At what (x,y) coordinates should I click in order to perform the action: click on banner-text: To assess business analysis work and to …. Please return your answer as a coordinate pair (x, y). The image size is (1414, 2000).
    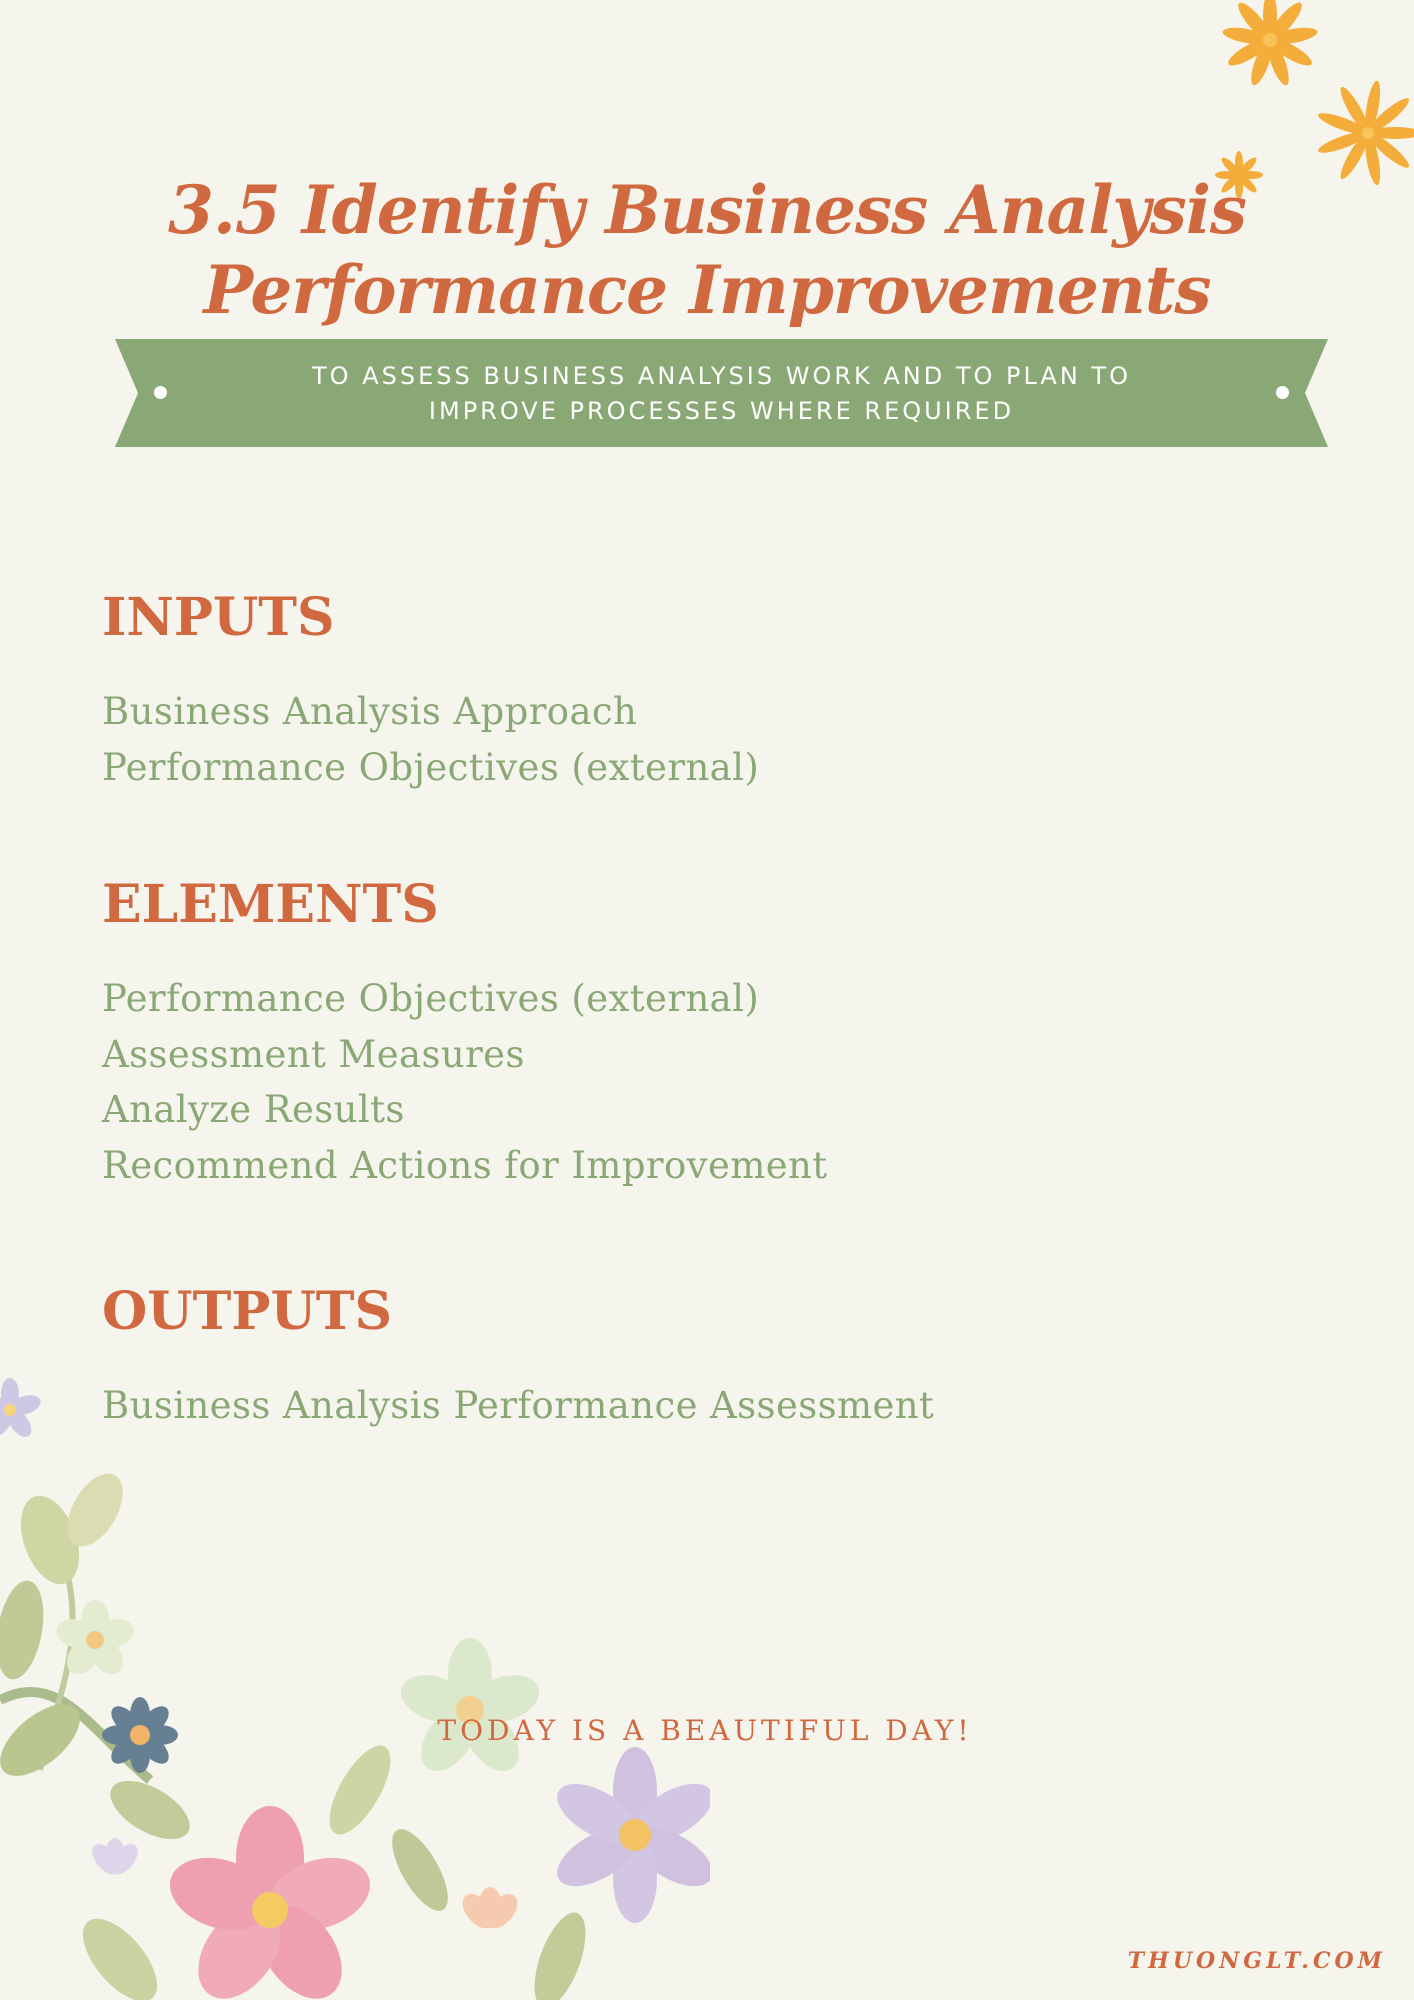
    Looking at the image, I should click on (721, 393).